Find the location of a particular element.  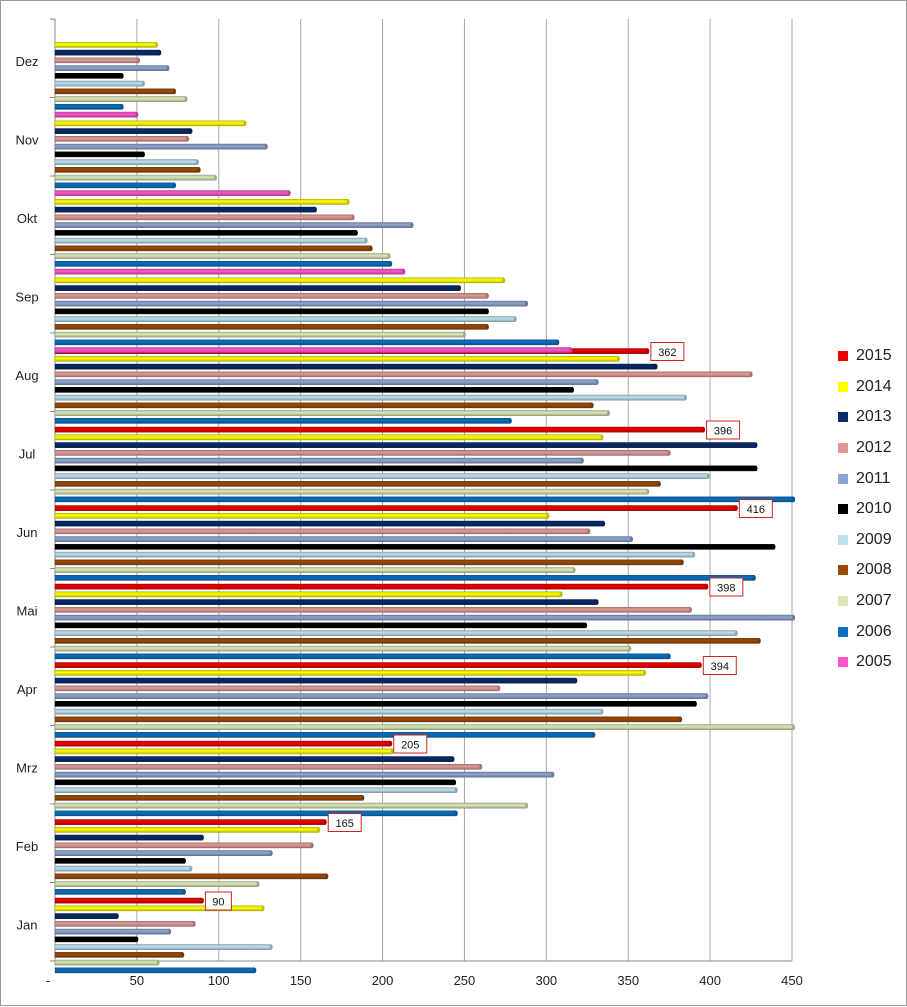

legend-item-2007: 2007 is located at coordinates (871, 601).